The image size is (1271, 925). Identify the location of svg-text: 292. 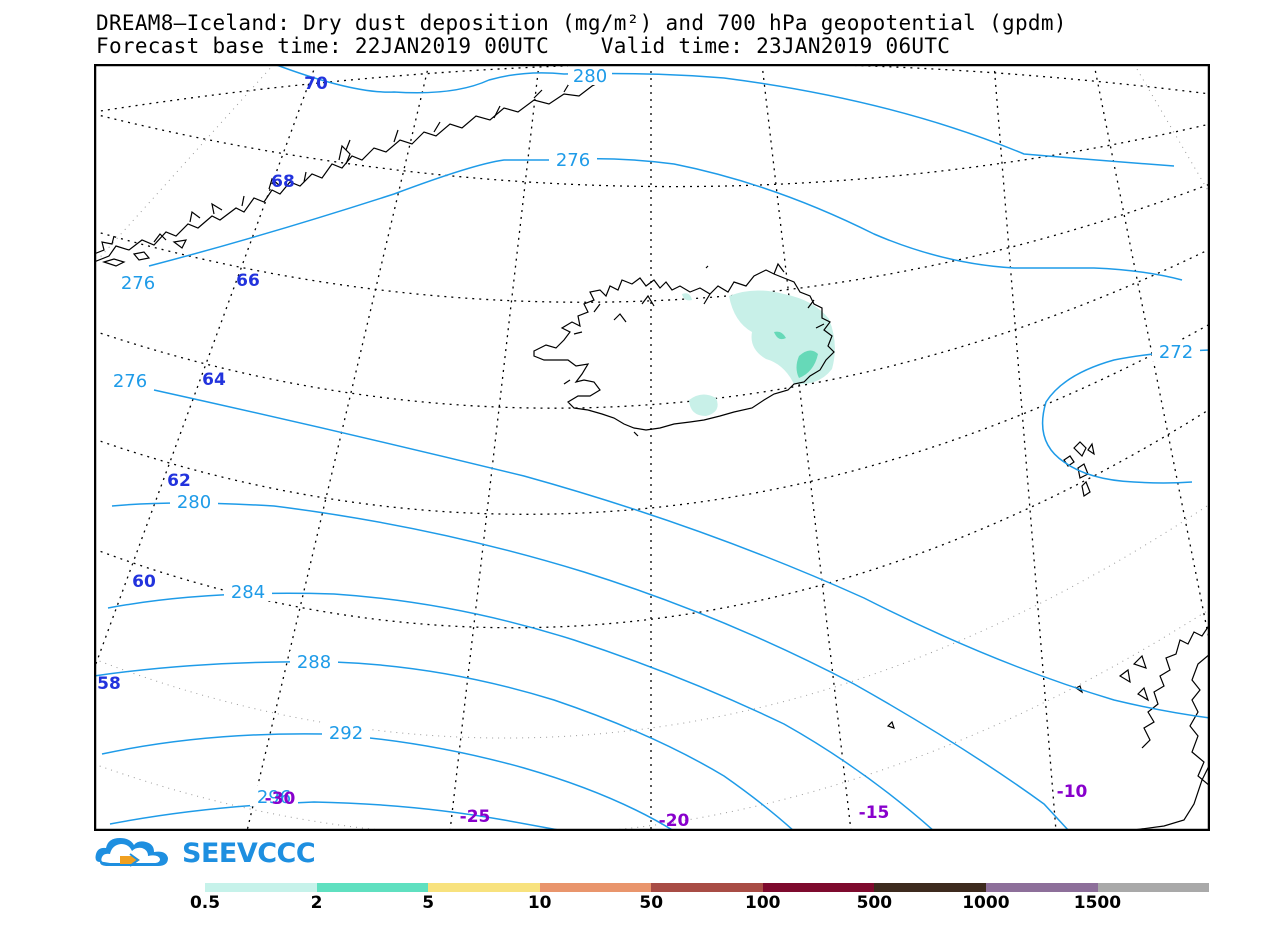
(346, 733).